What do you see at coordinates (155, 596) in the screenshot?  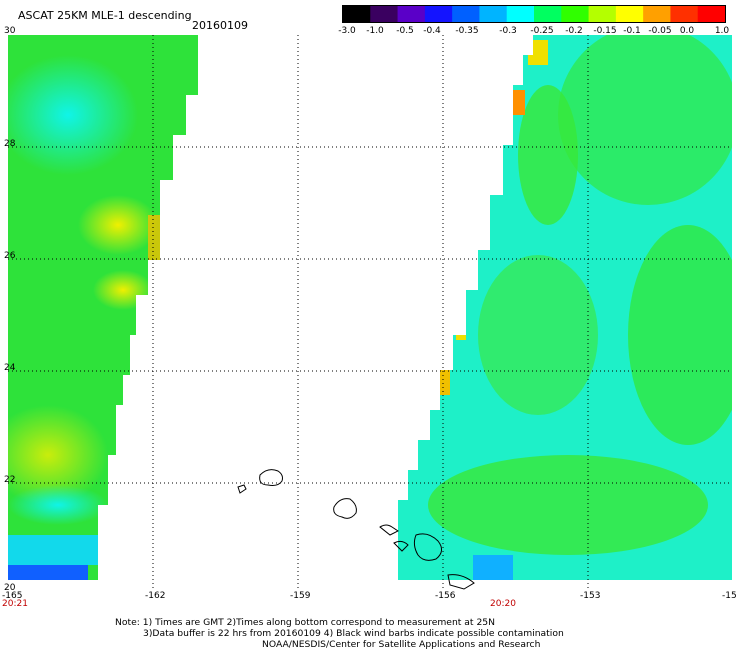 I see `longitude-label: -162` at bounding box center [155, 596].